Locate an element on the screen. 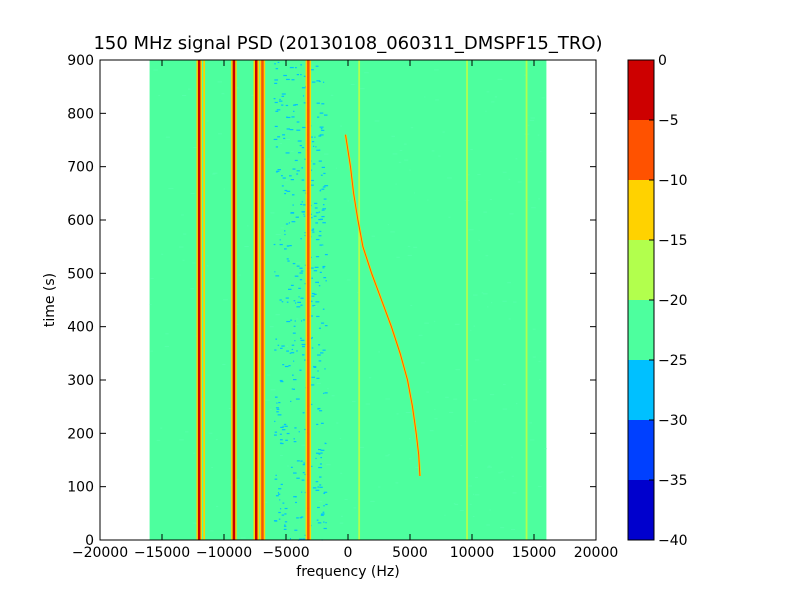 The width and height of the screenshot is (800, 600). y-tick-label: 100 is located at coordinates (80, 488).